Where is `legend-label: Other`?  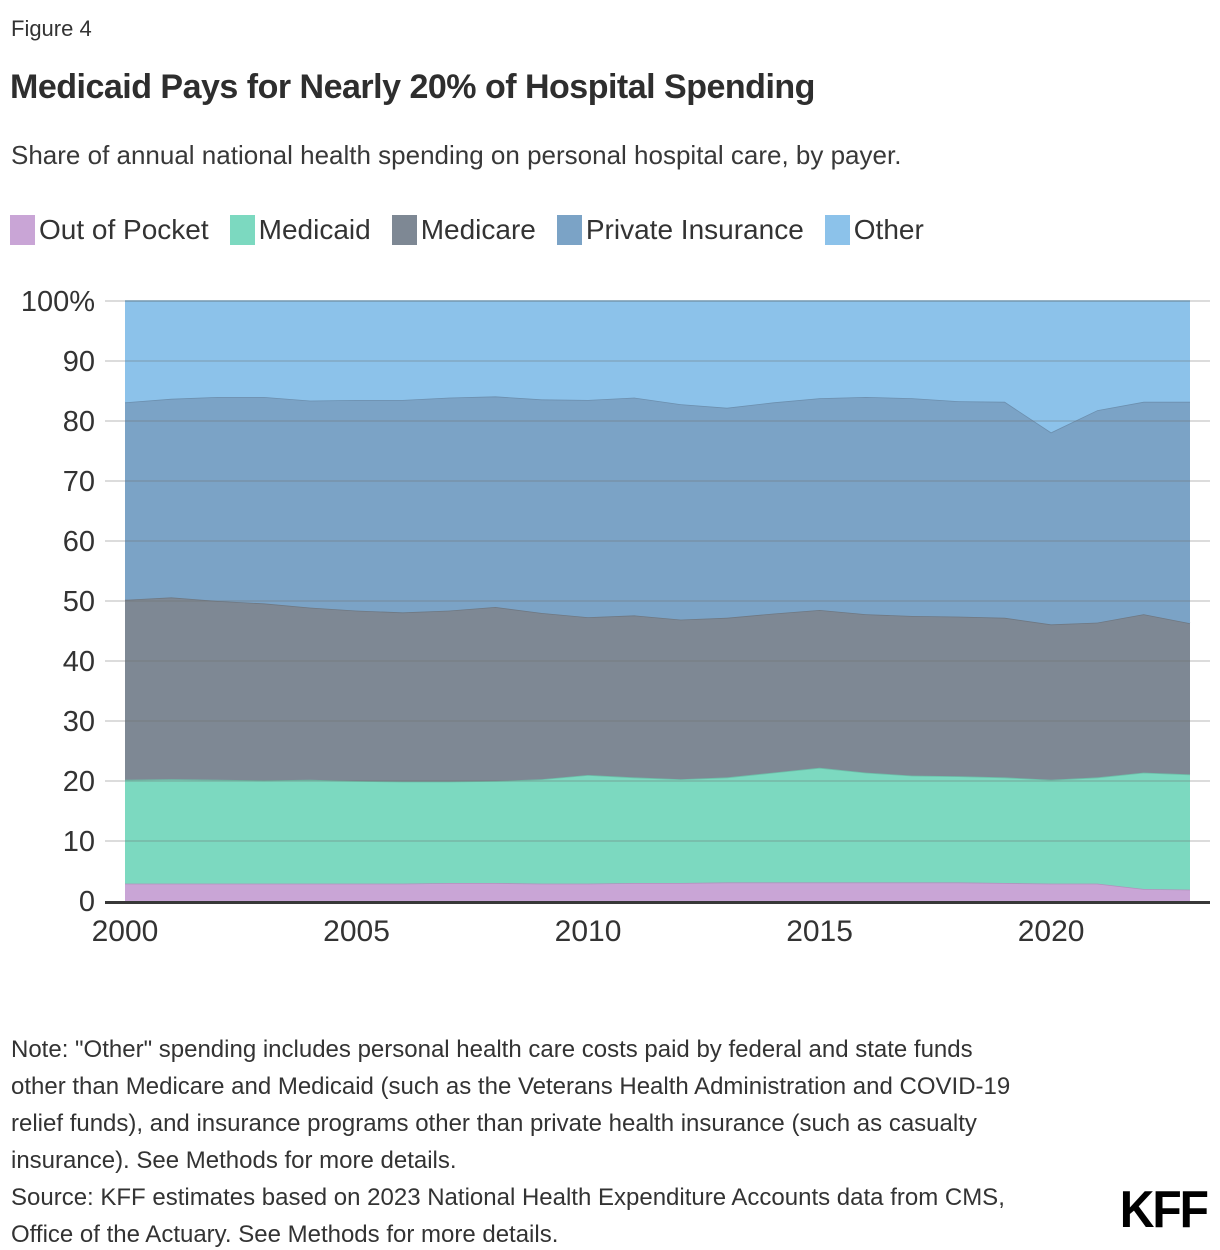 legend-label: Other is located at coordinates (888, 229).